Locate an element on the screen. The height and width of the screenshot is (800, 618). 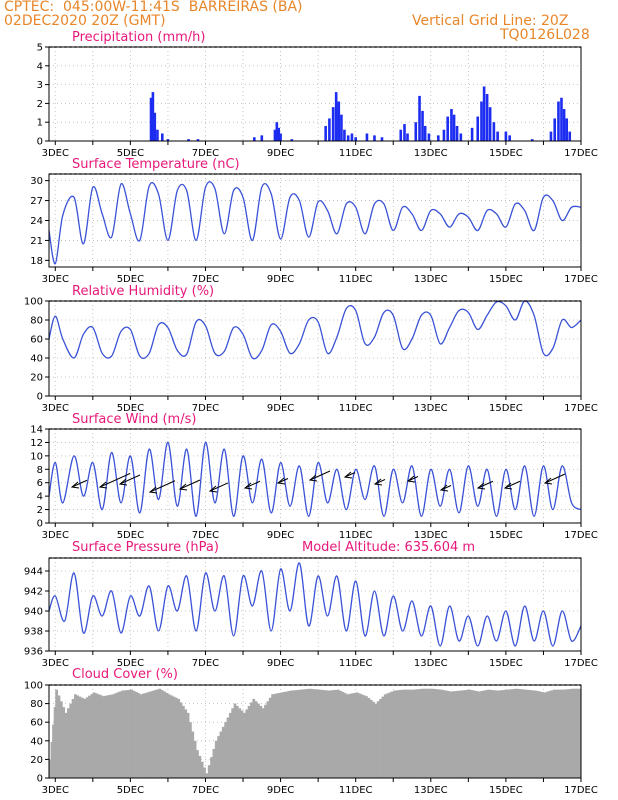
x-tick-label: 3DEC is located at coordinates (55, 790).